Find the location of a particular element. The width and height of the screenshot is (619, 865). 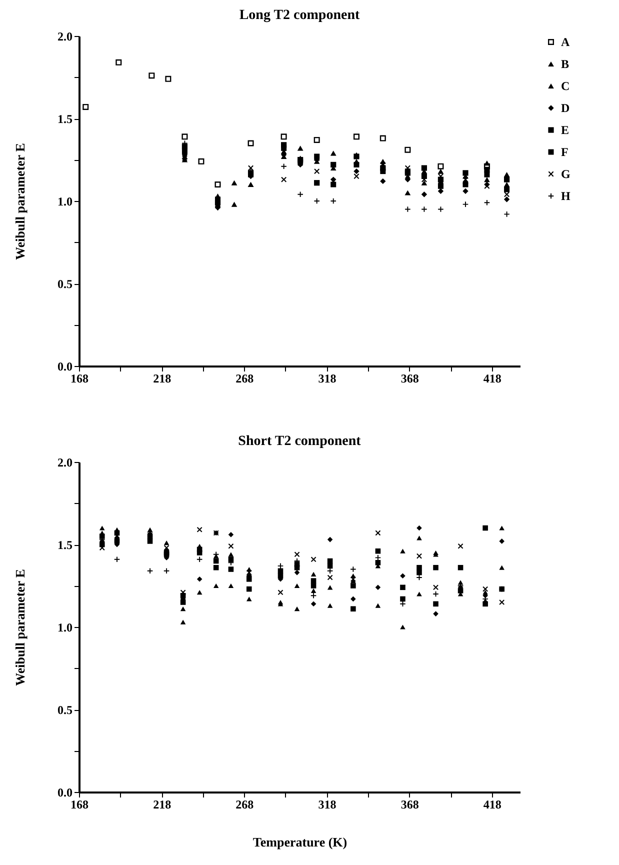

legend-label: G is located at coordinates (565, 174).